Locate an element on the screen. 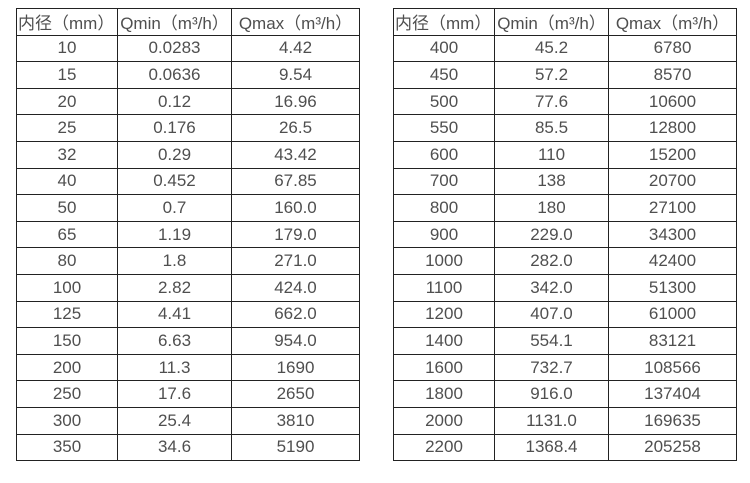  table-row: 800 180 27100 is located at coordinates (565, 208).